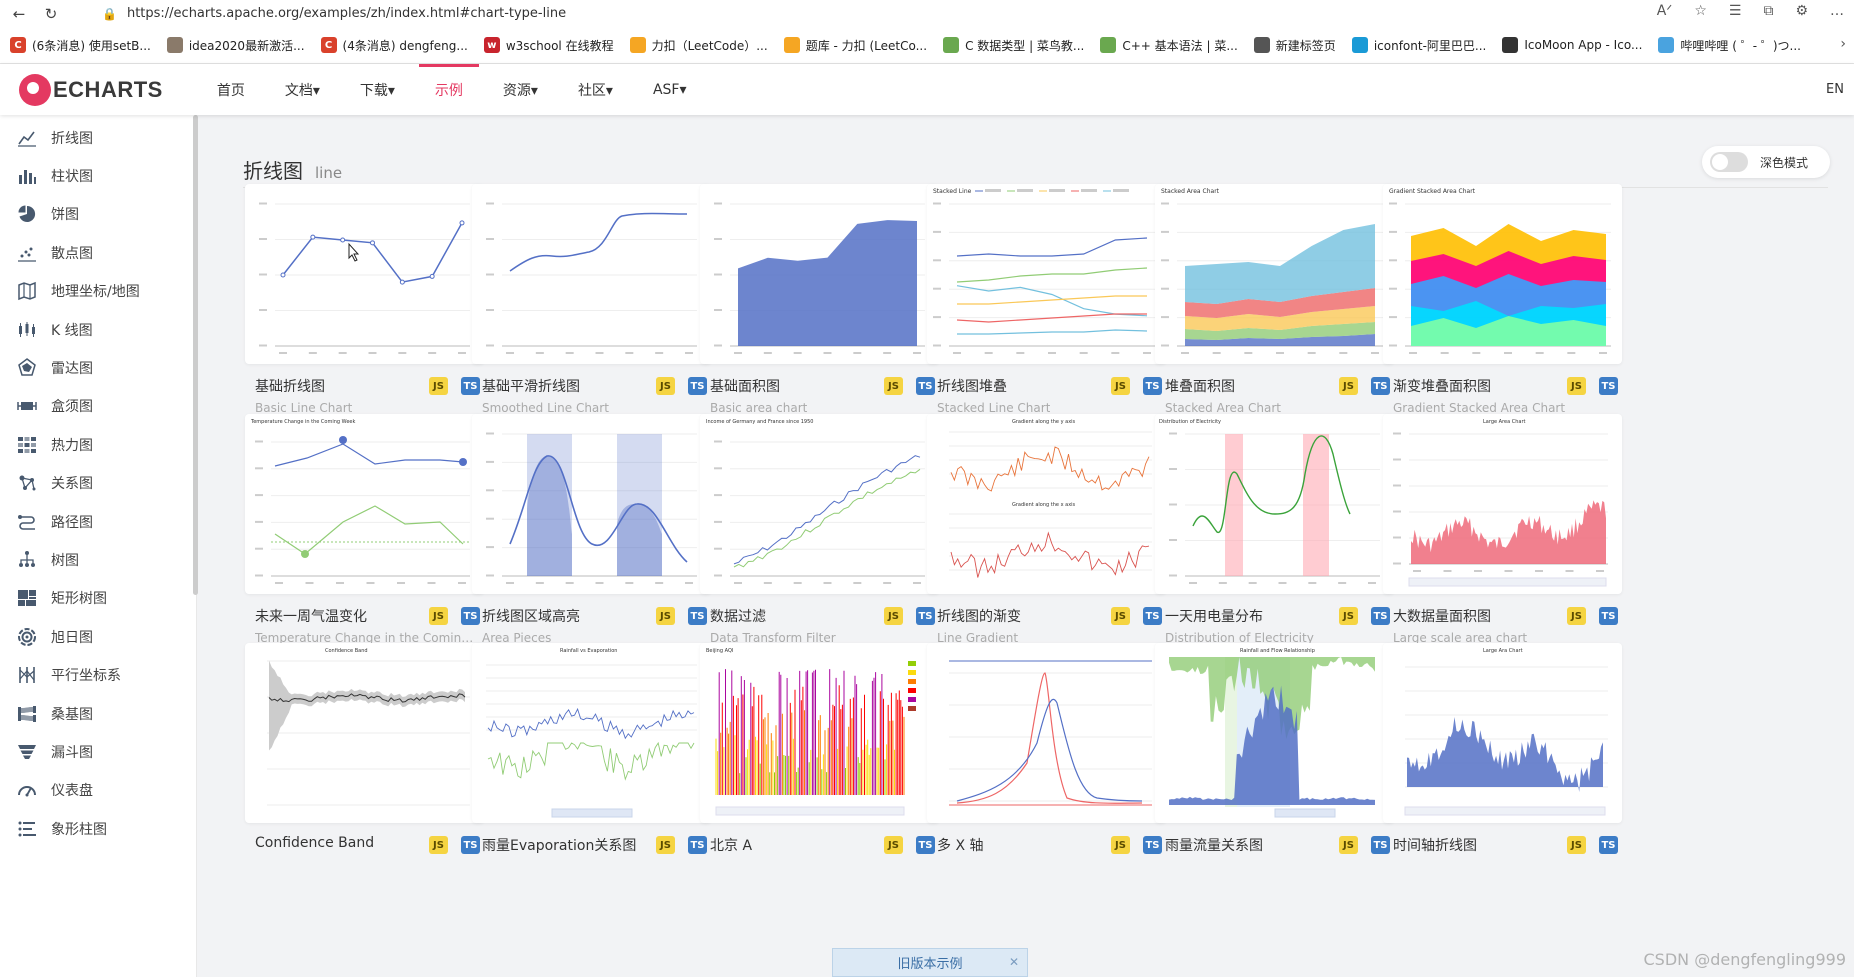 This screenshot has height=977, width=1854. Describe the element at coordinates (819, 504) in the screenshot. I see `example-thumbnail: Income of Germany and France since 1950` at that location.